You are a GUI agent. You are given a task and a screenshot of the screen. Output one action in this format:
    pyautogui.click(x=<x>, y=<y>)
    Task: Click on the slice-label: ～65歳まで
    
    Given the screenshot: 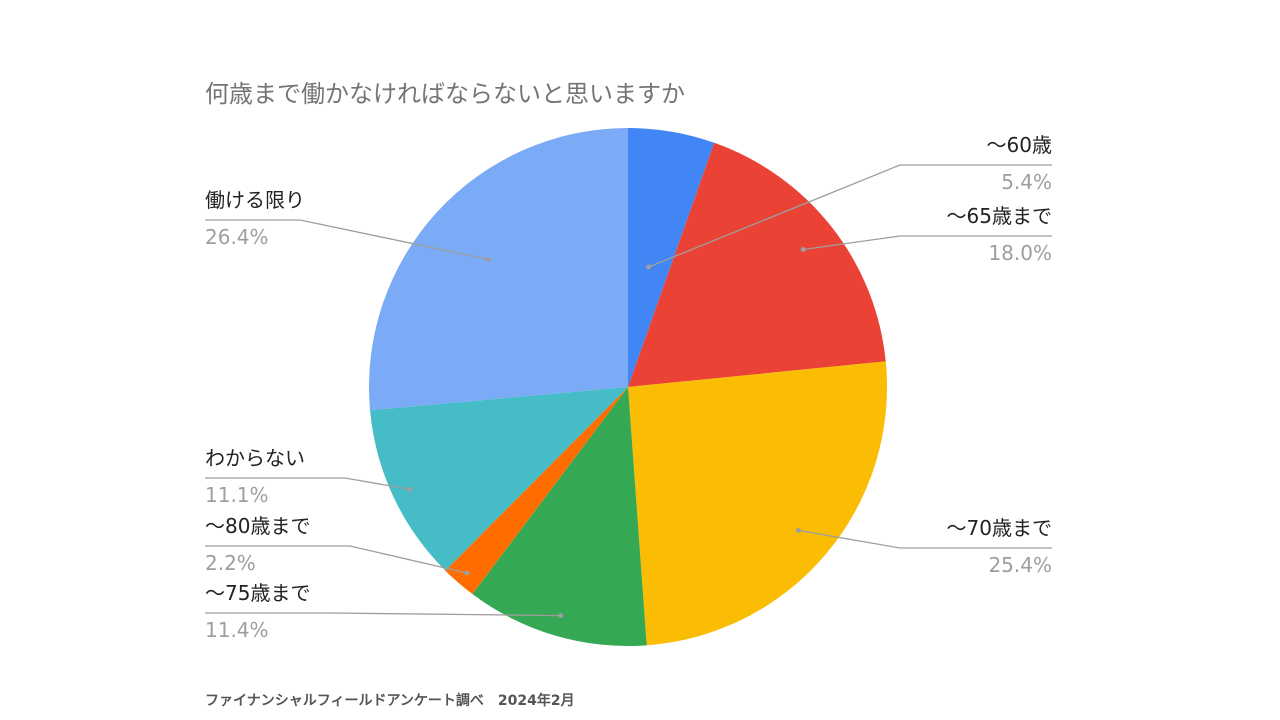 What is the action you would take?
    pyautogui.click(x=999, y=216)
    